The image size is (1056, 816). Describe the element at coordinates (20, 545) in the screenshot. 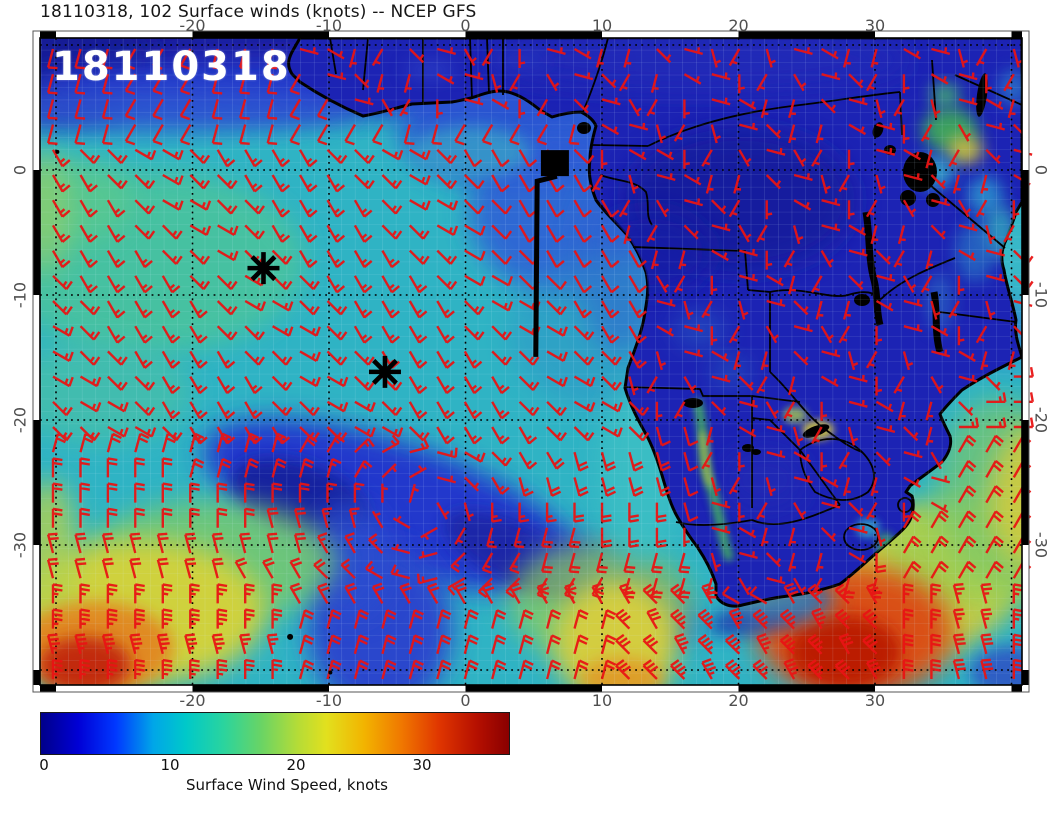

I see `left-axis-tick: -30` at that location.